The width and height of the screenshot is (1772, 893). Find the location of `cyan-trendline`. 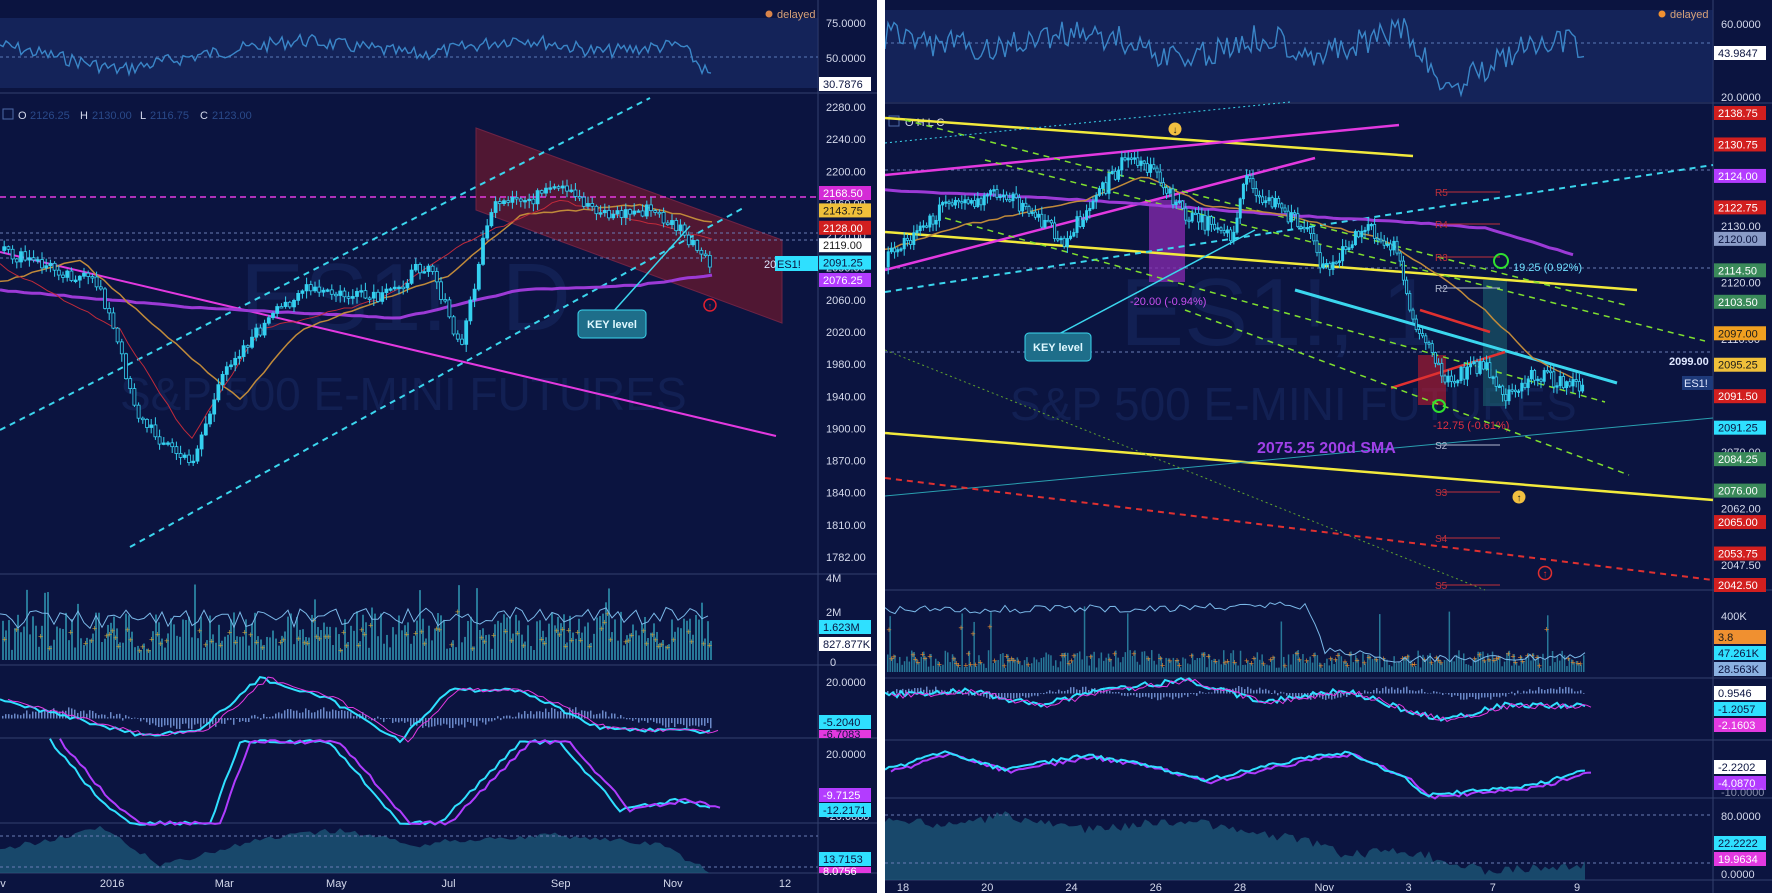

cyan-trendline is located at coordinates (1456, 336).